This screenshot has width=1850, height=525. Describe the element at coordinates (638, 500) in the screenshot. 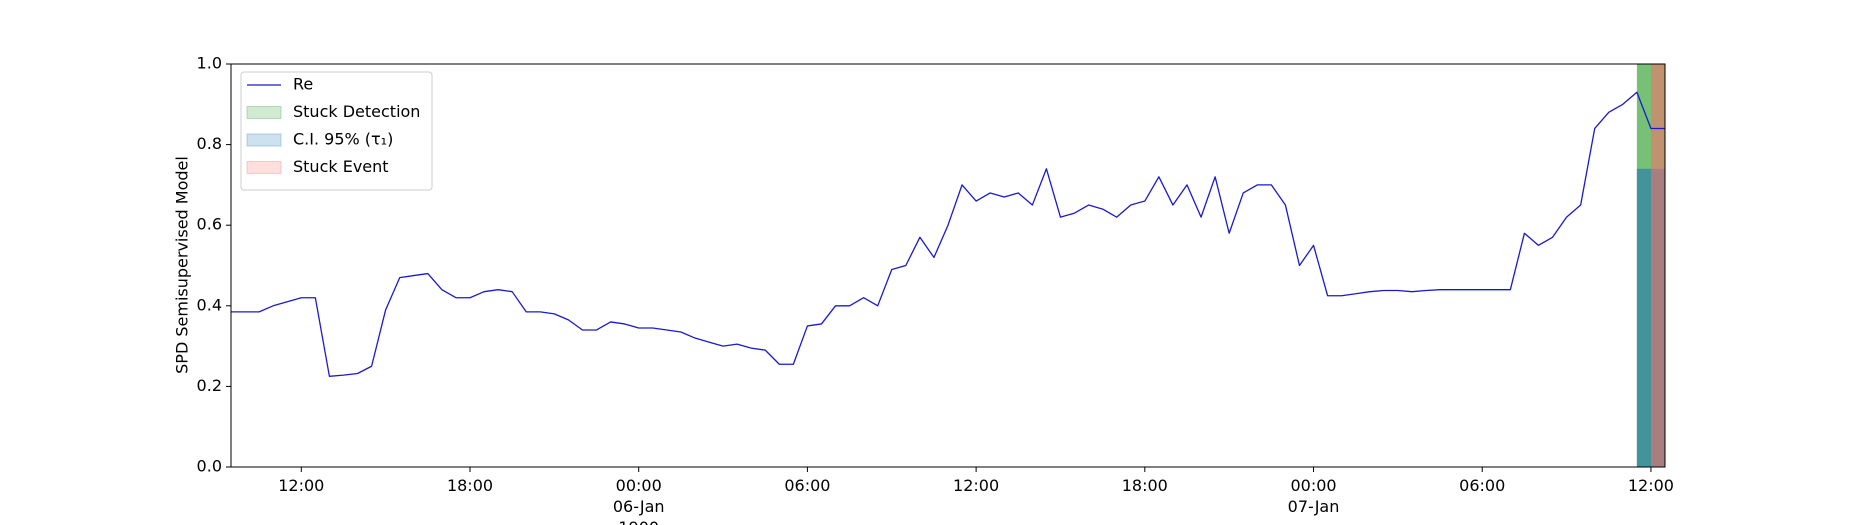

I see `x-tick-label: 00:00 06-Jan 1900` at that location.